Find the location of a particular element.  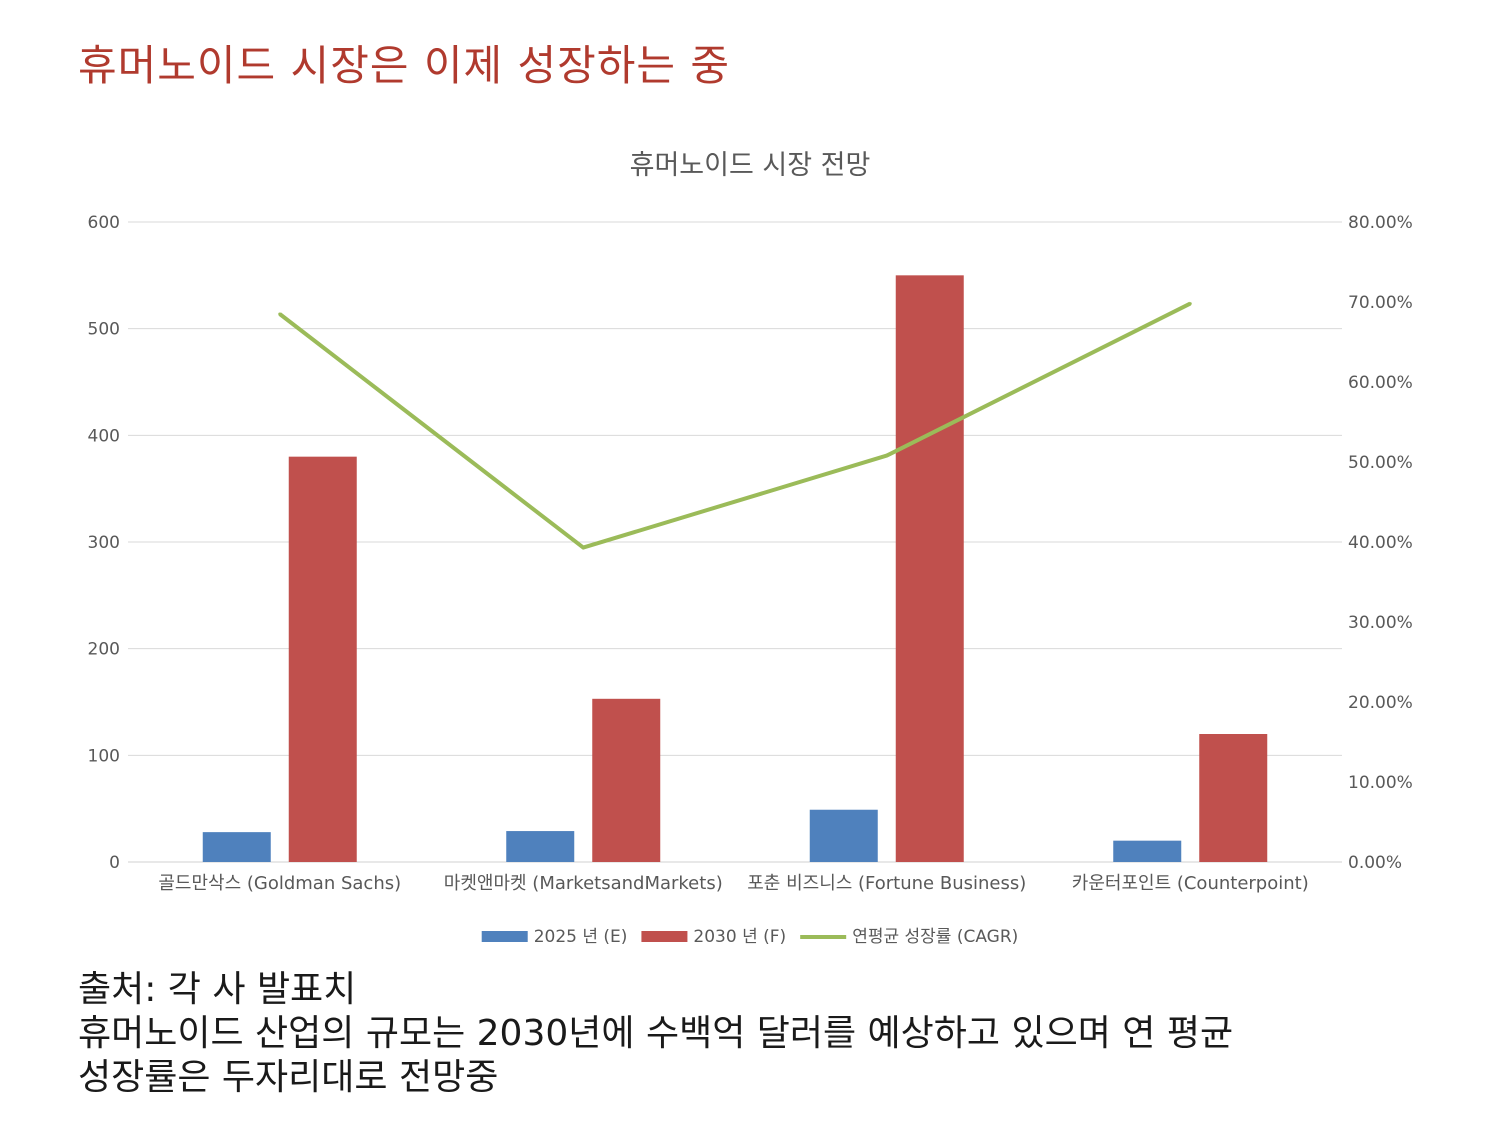

legend: 2025 년 (E) 2030 년 (F) 연평균 성장률 (CAGR) is located at coordinates (749, 937).